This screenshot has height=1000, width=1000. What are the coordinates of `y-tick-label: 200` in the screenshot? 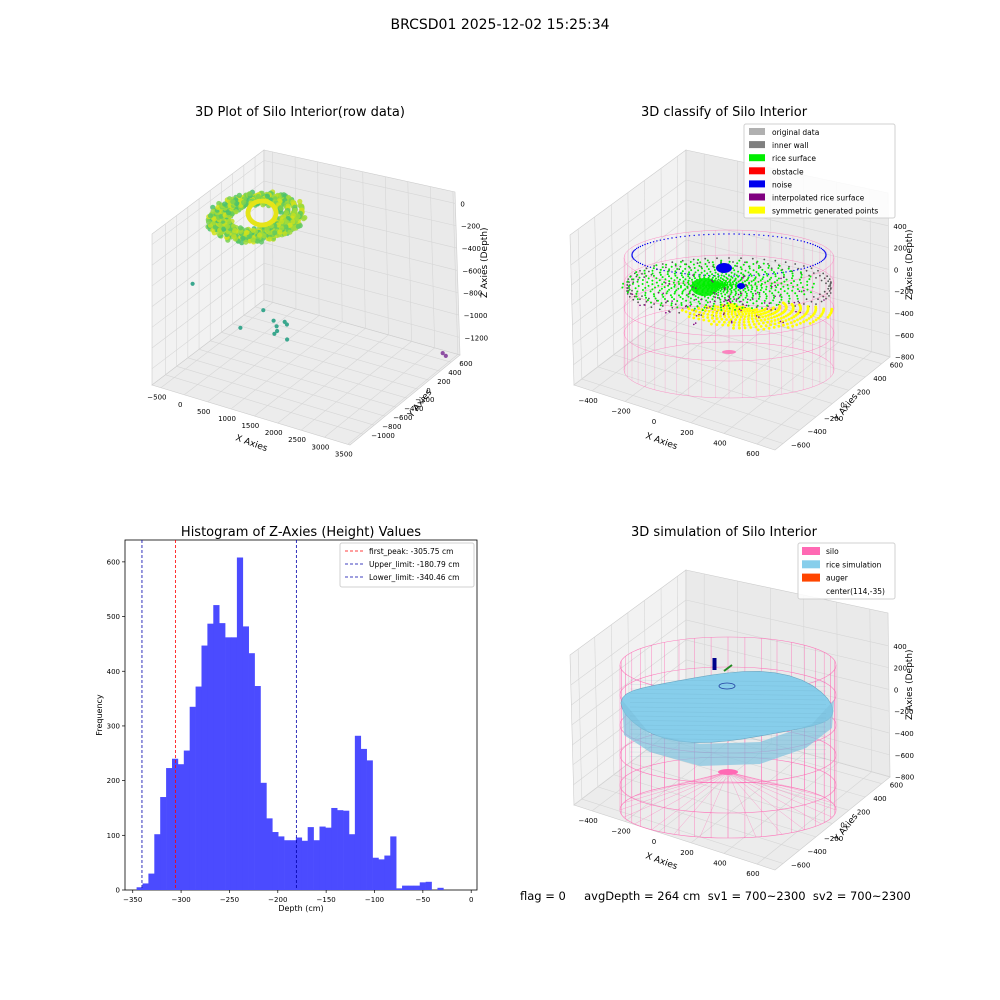 It's located at (443, 382).